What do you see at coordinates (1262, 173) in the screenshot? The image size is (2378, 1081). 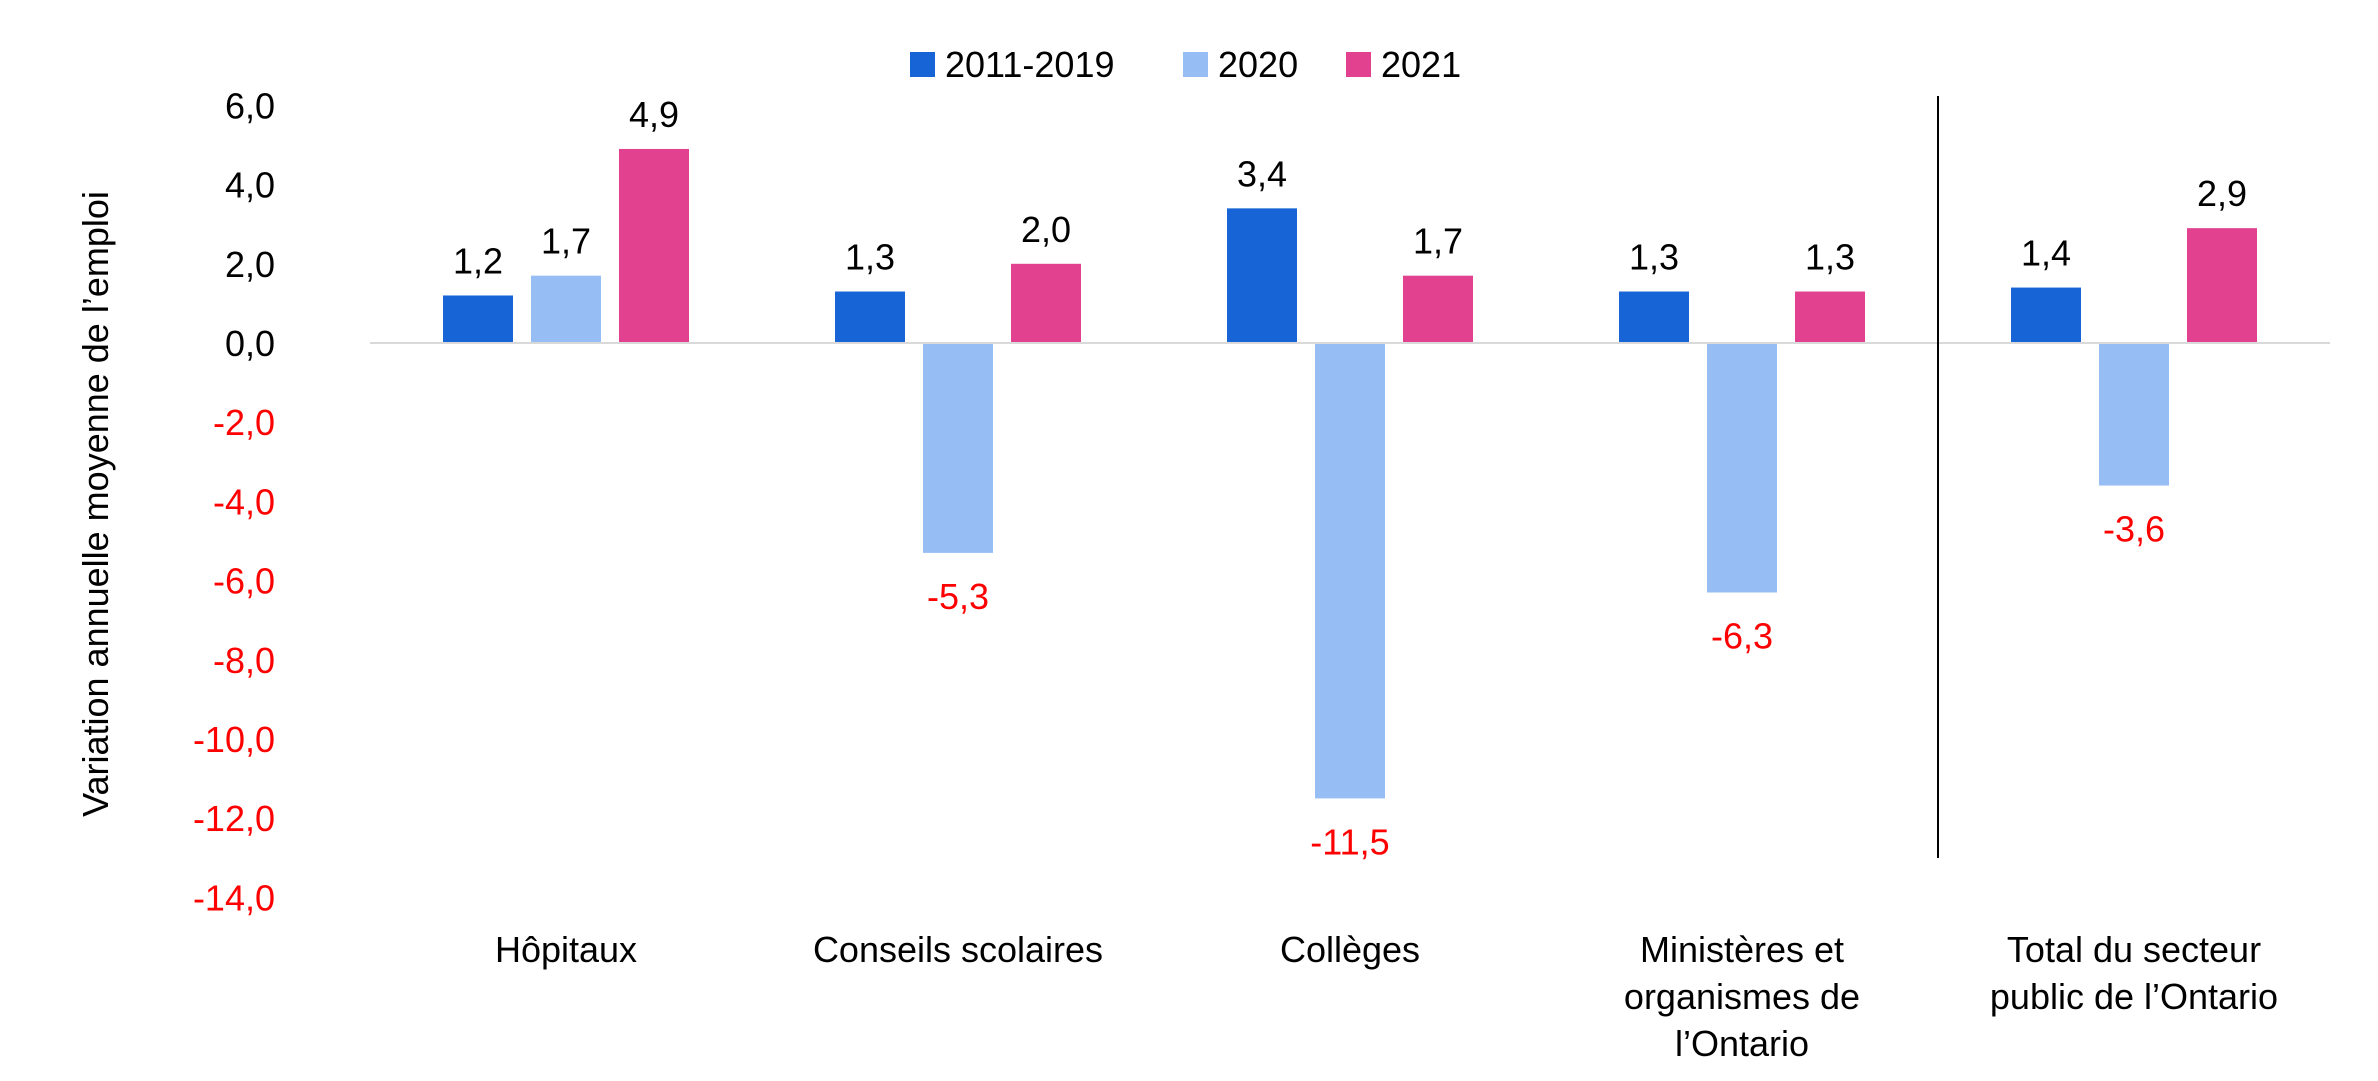 I see `data-label: 3,4` at bounding box center [1262, 173].